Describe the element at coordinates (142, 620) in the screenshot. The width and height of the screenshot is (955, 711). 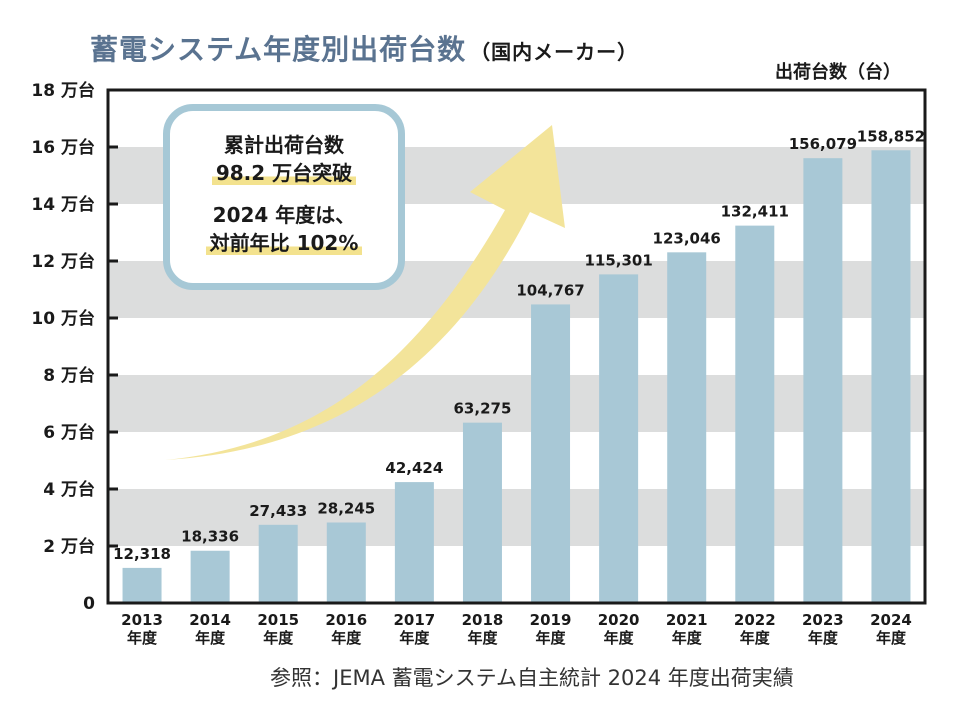
I see `x-tick-label: 2013` at that location.